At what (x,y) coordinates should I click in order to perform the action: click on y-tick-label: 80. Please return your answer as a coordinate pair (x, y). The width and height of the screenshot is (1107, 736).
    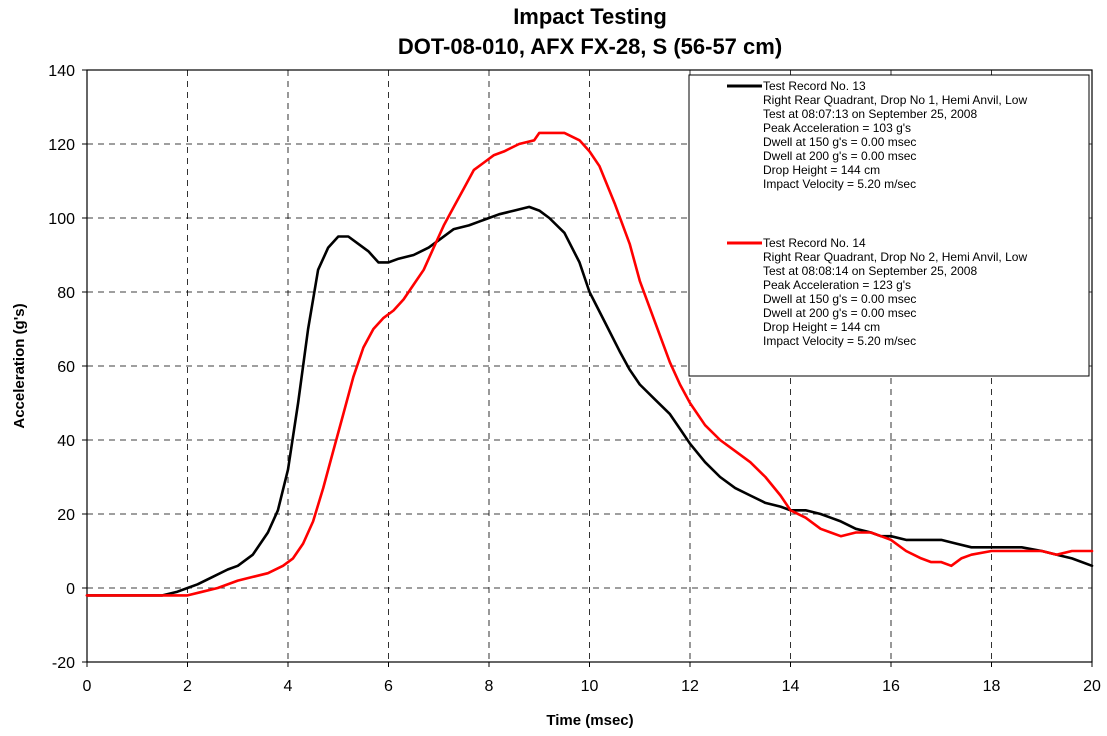
    Looking at the image, I should click on (66, 293).